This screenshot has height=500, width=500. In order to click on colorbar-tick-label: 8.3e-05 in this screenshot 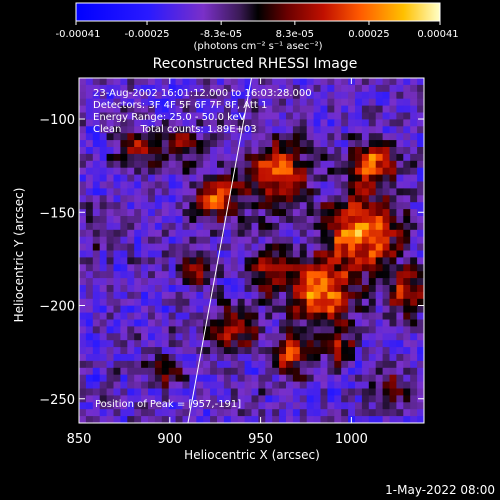, I will do `click(295, 34)`.